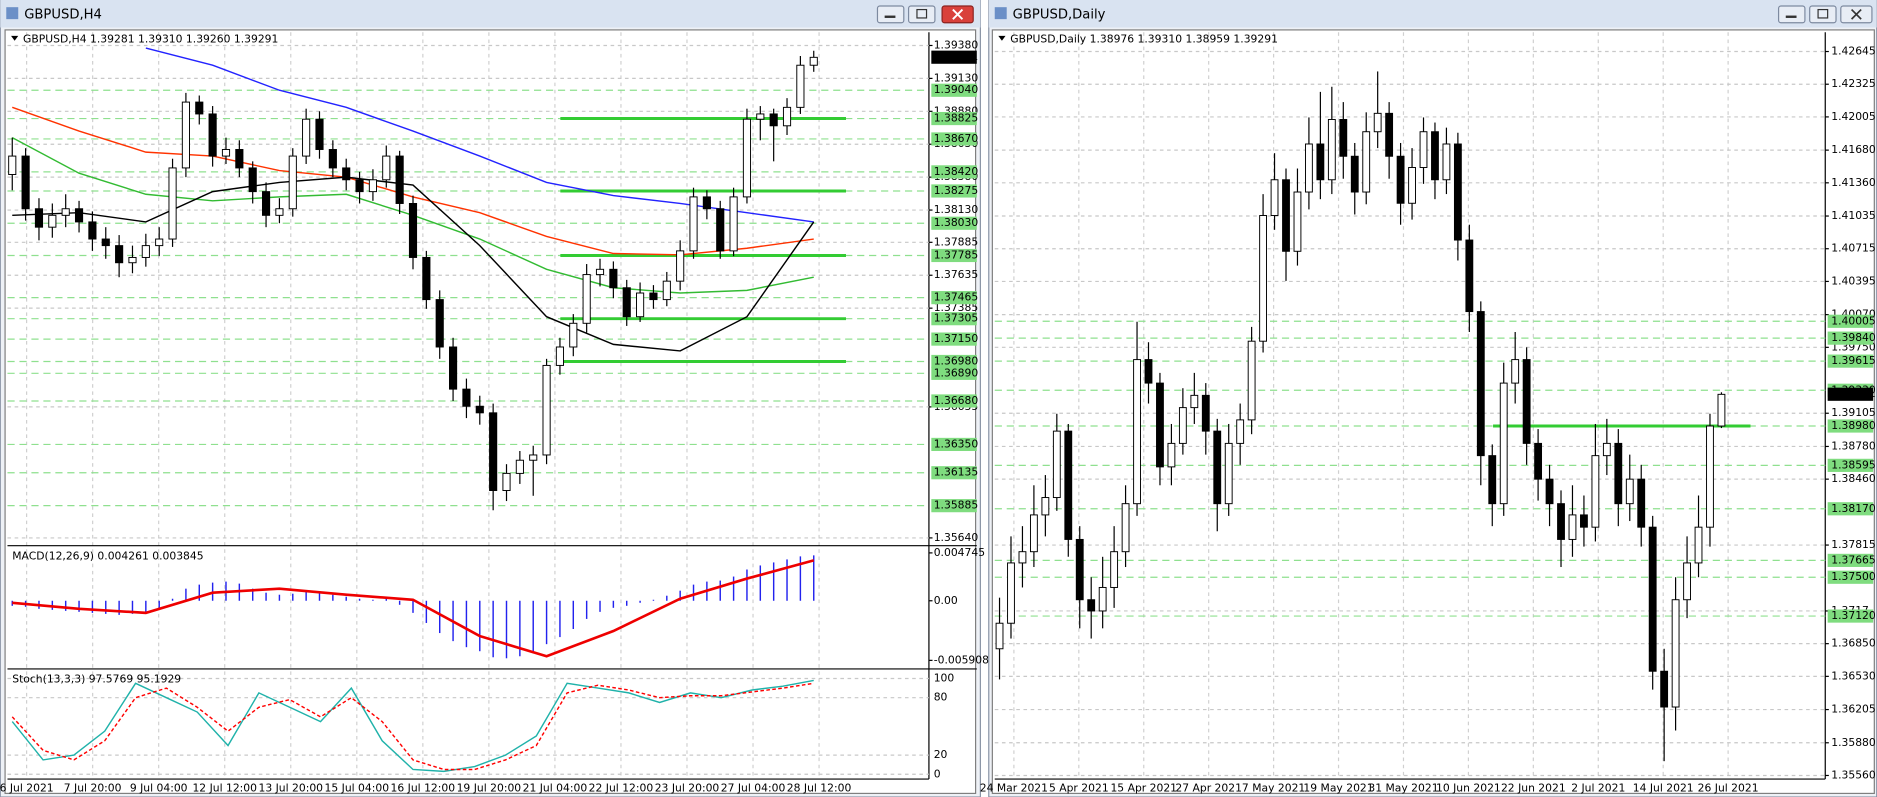 The height and width of the screenshot is (797, 1877). Describe the element at coordinates (1853, 83) in the screenshot. I see `y-tick-label: 1.42325` at that location.